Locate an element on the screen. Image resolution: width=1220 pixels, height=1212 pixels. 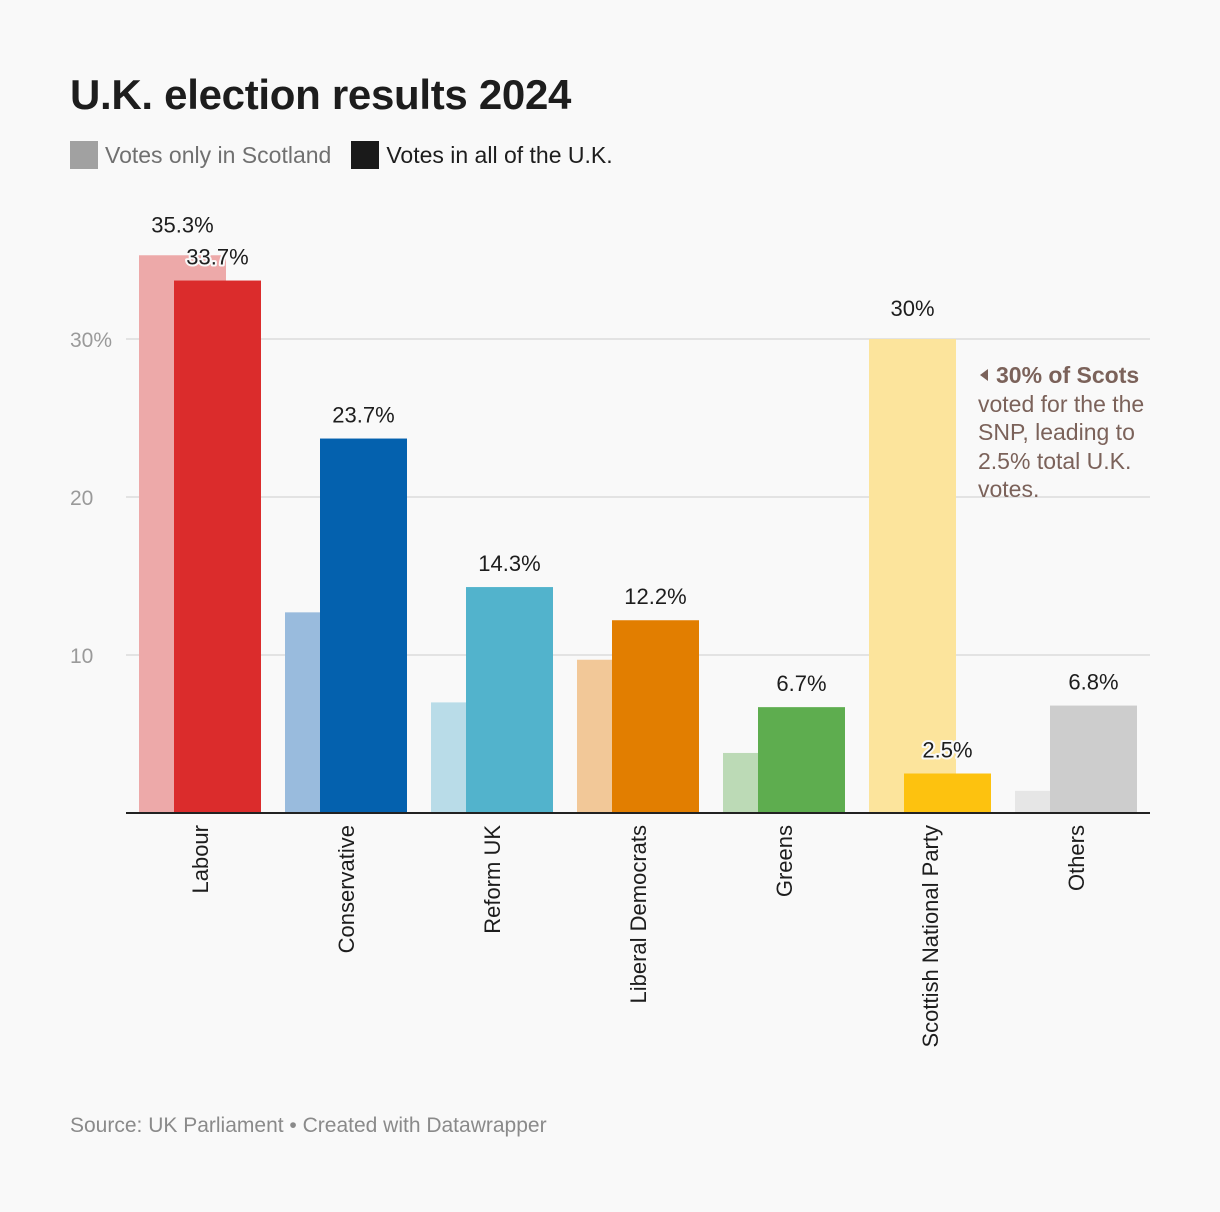
category-label-conservative: Conservative is located at coordinates (346, 889).